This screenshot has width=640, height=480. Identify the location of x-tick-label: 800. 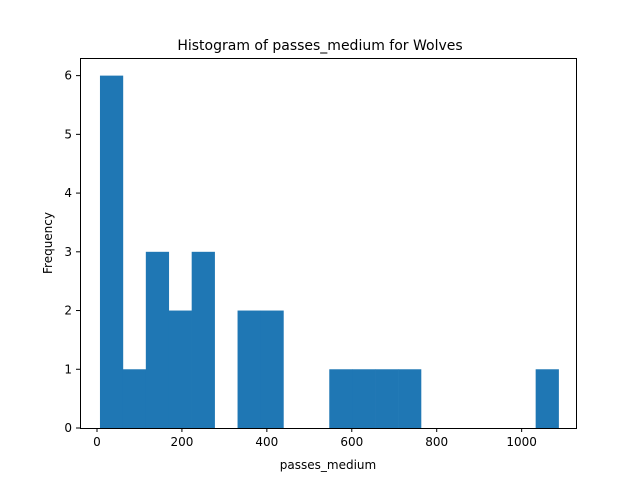
(436, 442).